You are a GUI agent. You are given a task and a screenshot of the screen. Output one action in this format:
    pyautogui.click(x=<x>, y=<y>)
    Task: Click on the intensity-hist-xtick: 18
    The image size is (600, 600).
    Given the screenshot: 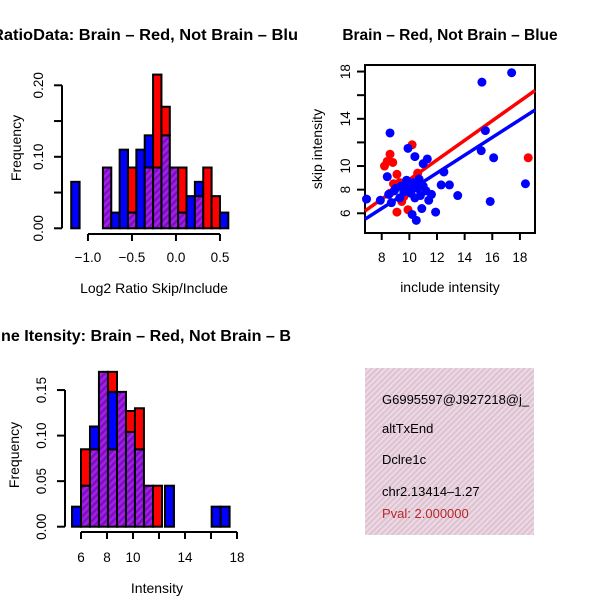 What is the action you would take?
    pyautogui.click(x=236, y=557)
    